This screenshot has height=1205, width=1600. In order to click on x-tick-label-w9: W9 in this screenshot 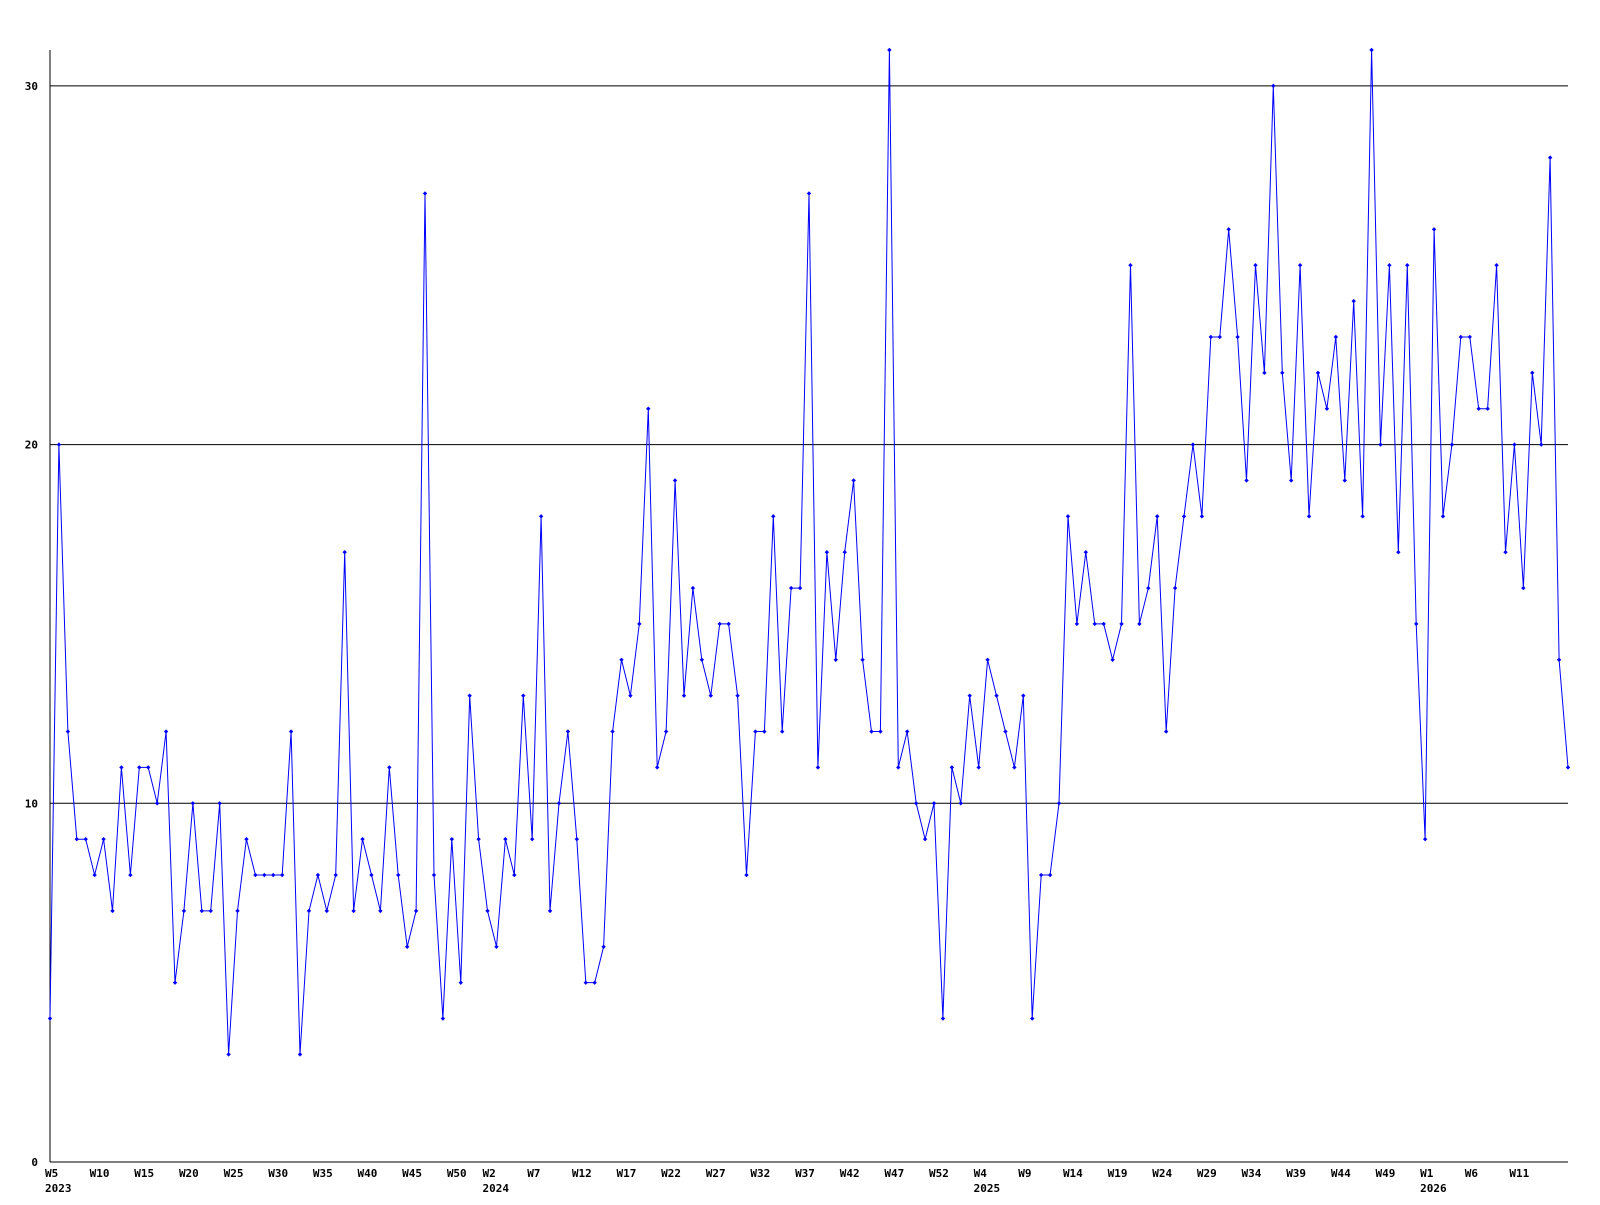, I will do `click(1024, 1173)`.